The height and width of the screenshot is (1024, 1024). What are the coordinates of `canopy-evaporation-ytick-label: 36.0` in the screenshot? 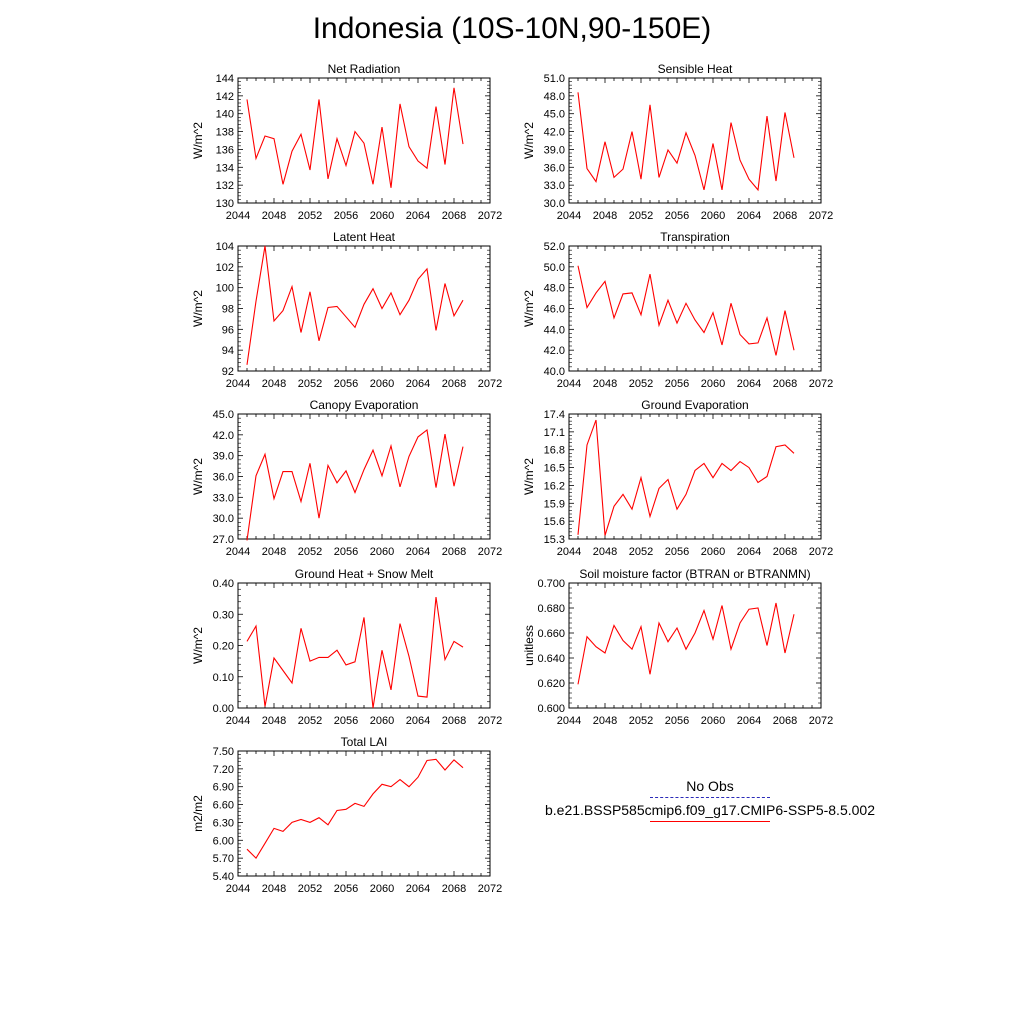 It's located at (223, 478).